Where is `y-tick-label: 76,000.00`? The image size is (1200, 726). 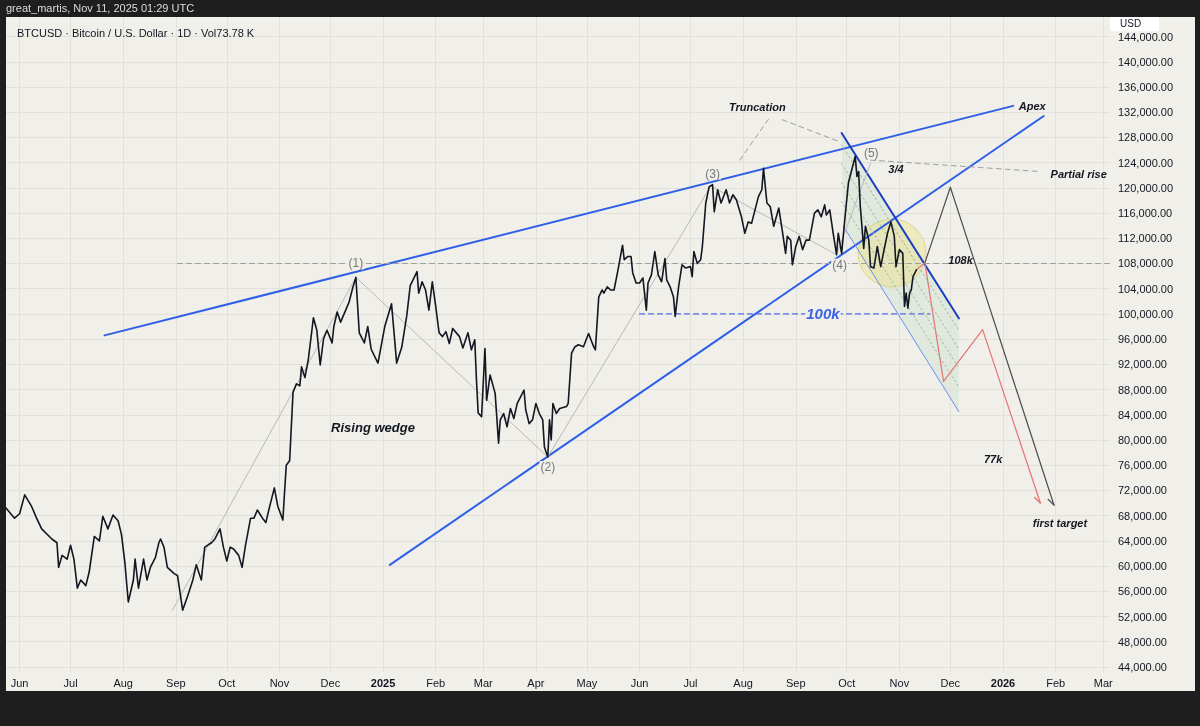 y-tick-label: 76,000.00 is located at coordinates (1142, 465).